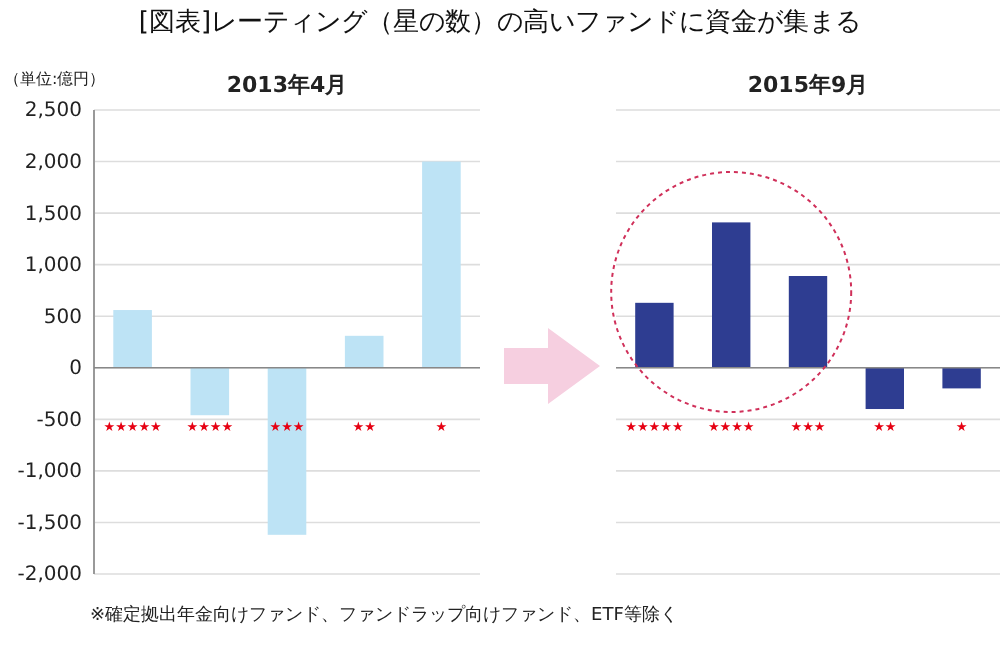  Describe the element at coordinates (49, 472) in the screenshot. I see `y-tick-label: -1,000` at that location.